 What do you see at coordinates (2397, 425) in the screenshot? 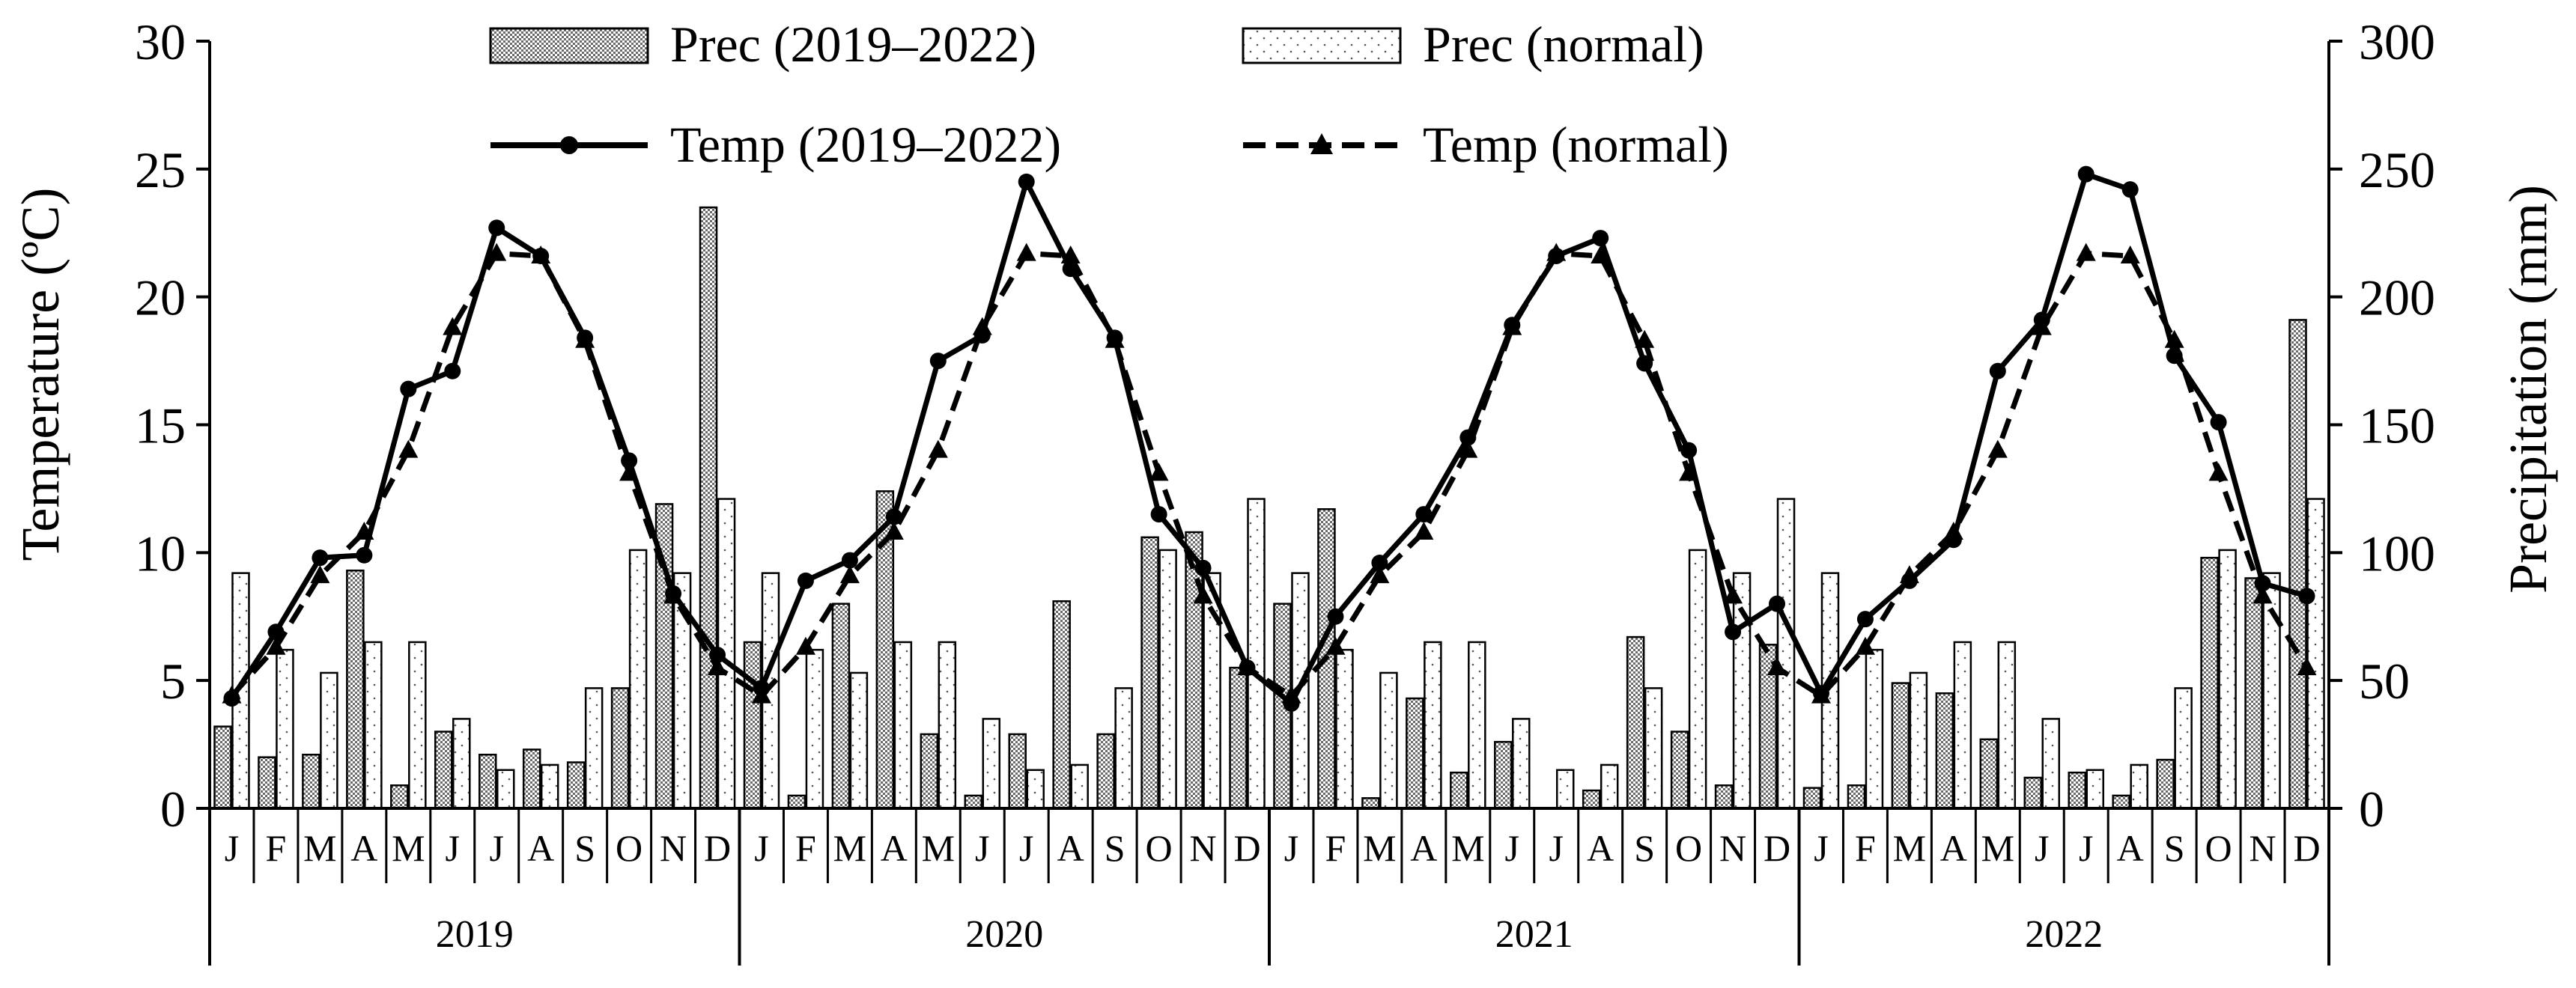
I see `y-tick-label-right: 150` at bounding box center [2397, 425].